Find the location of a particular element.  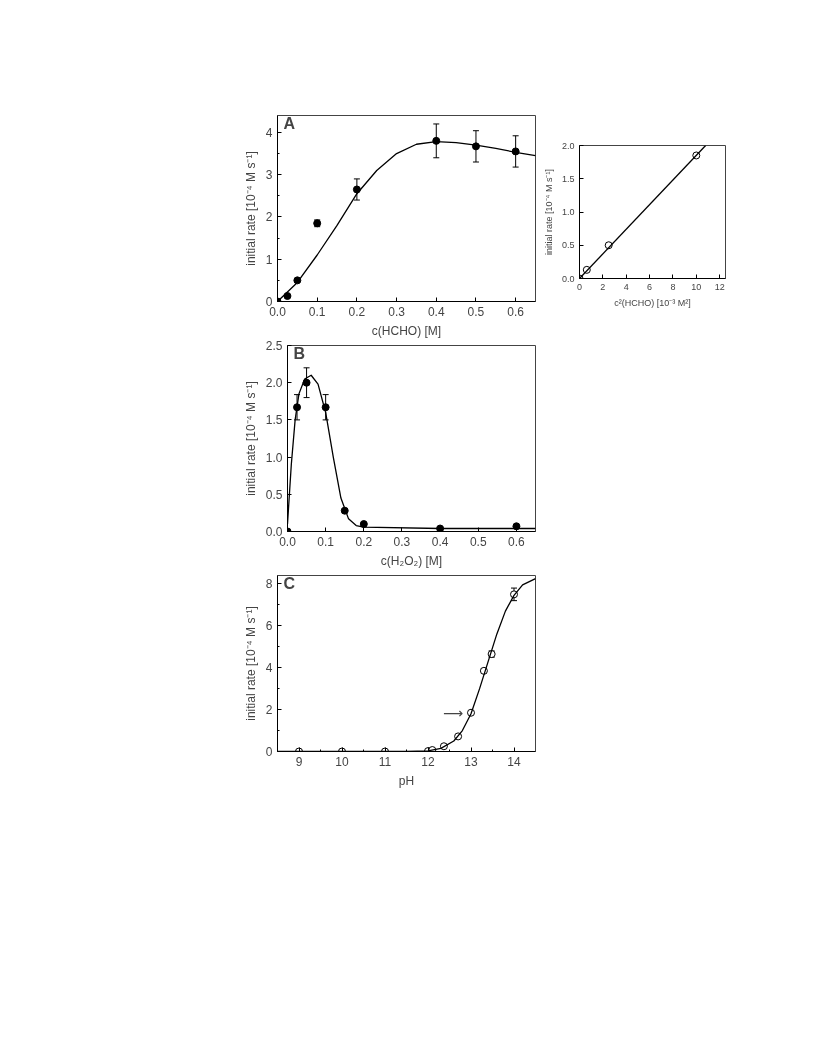

x-tick-label: 13 is located at coordinates (471, 761).